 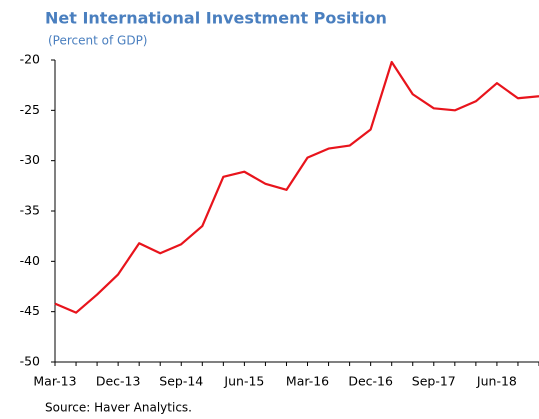 I want to click on chart-subtitle: (Percent of GDP), so click(x=98, y=41).